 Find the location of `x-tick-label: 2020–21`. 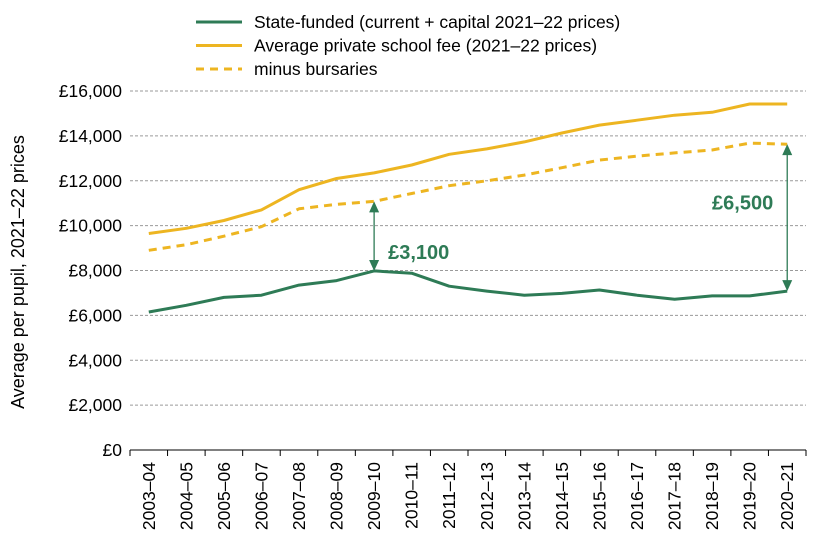

x-tick-label: 2020–21 is located at coordinates (787, 496).